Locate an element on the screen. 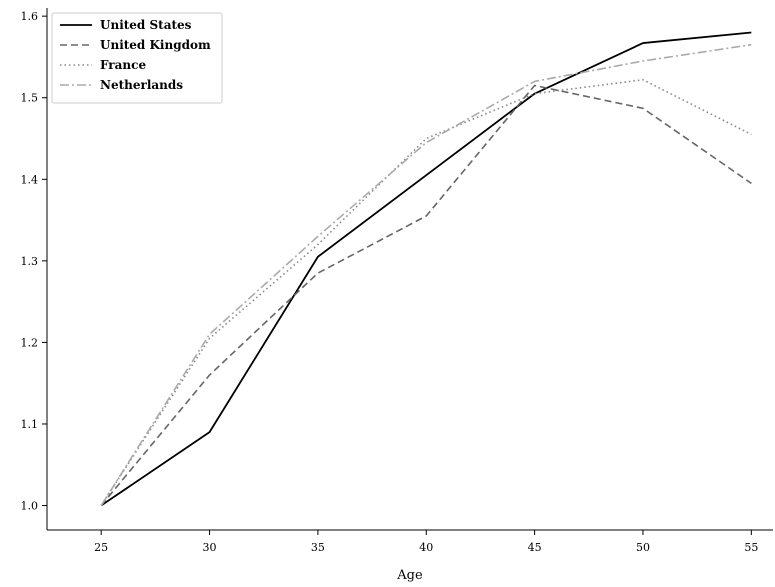  legend-label: United Kingdom is located at coordinates (155, 45).